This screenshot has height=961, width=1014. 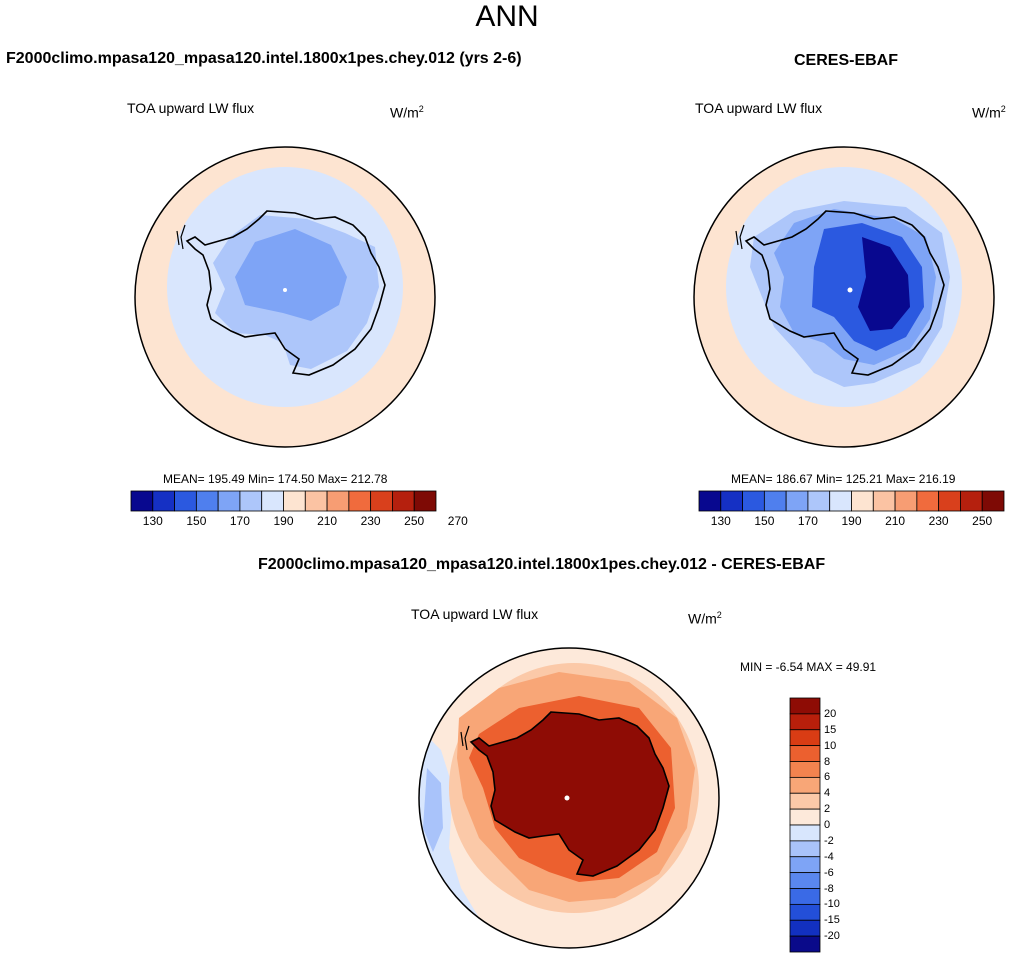 I want to click on test-south-pole-dot, so click(x=285, y=290).